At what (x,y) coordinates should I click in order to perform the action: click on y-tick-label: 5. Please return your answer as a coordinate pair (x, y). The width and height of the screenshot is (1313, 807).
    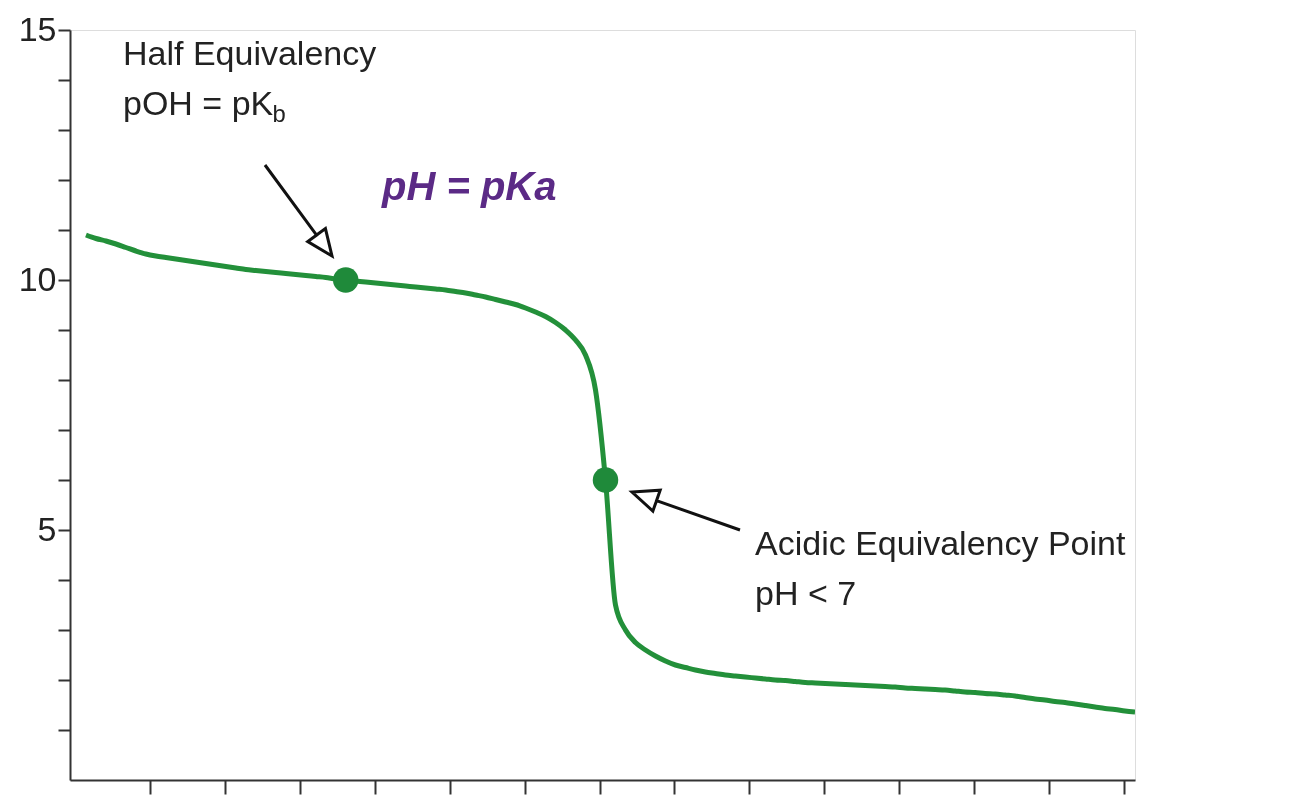
    Looking at the image, I should click on (47, 528).